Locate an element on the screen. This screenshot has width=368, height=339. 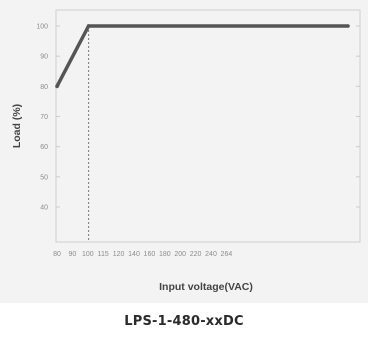
x-tick-label: 240 is located at coordinates (211, 254).